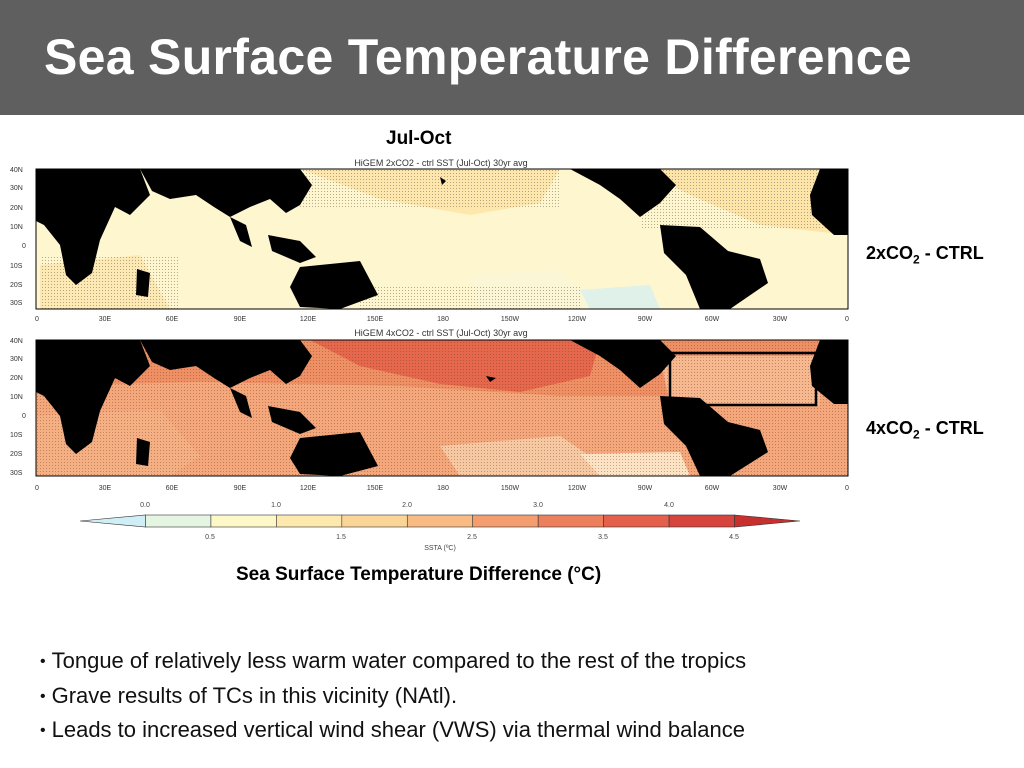  What do you see at coordinates (145, 505) in the screenshot?
I see `colorbar-label: 0.0` at bounding box center [145, 505].